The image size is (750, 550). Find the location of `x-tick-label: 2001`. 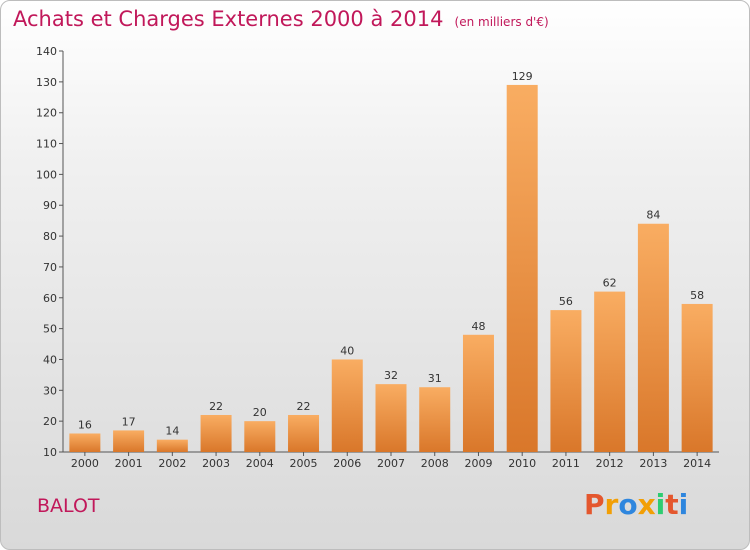

x-tick-label: 2001 is located at coordinates (129, 463).